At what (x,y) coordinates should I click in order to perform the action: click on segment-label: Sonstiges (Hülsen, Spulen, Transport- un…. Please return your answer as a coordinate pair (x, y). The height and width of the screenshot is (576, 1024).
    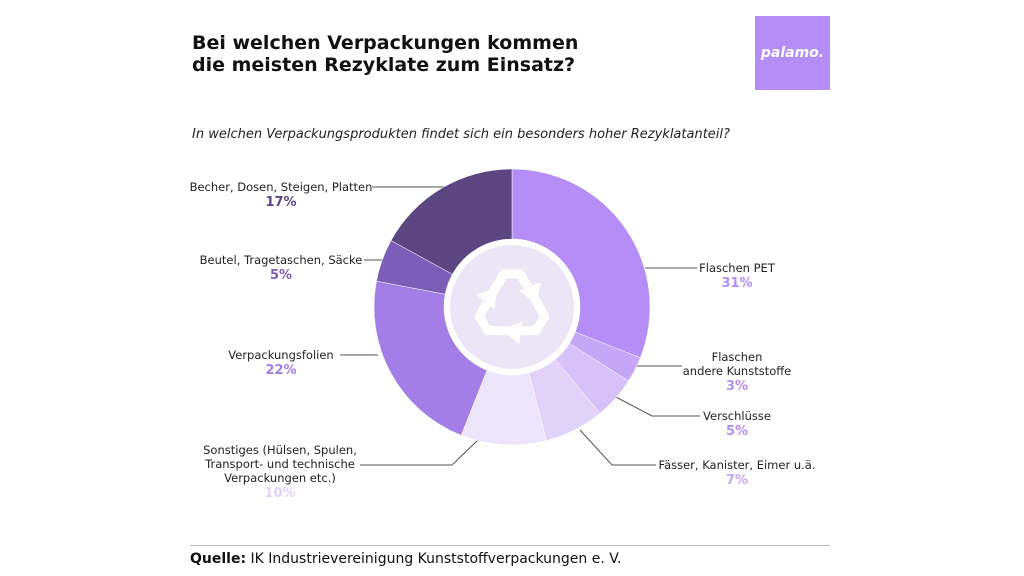
    Looking at the image, I should click on (280, 472).